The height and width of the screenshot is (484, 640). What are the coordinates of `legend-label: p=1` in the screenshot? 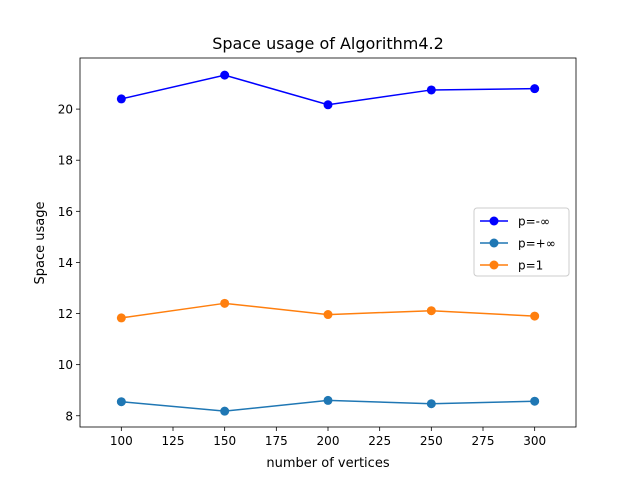 It's located at (530, 266).